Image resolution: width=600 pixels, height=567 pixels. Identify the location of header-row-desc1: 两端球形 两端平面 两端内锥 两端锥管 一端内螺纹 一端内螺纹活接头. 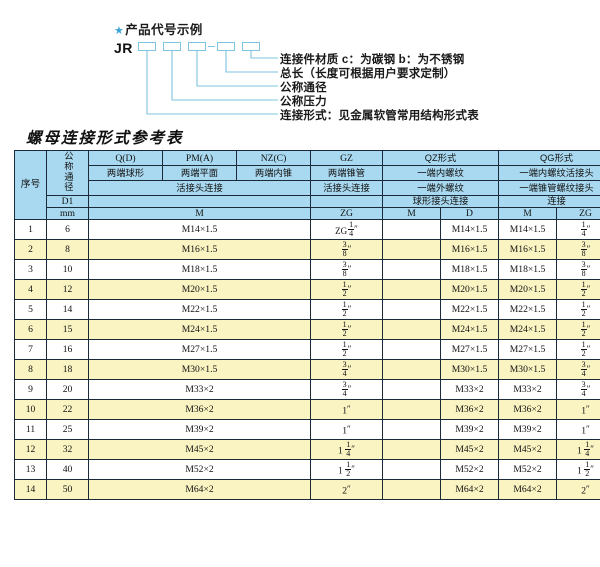
(307, 173).